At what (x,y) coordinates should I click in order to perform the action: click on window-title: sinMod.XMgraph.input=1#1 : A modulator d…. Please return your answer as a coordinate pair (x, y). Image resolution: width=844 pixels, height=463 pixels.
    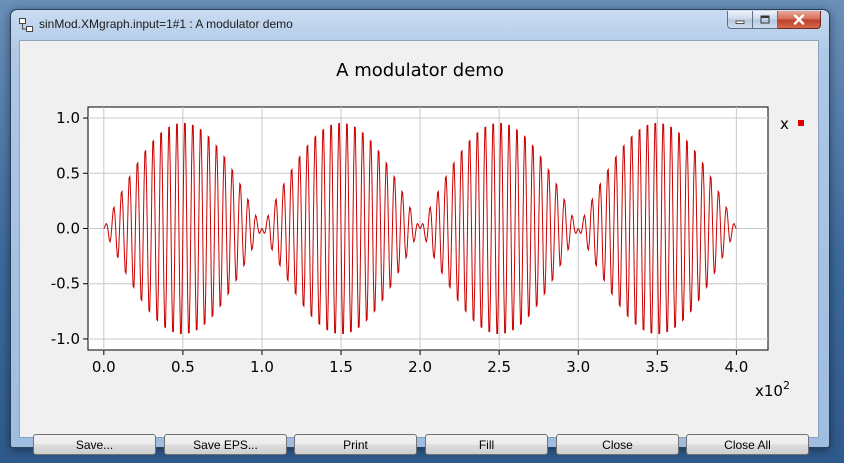
    Looking at the image, I should click on (166, 24).